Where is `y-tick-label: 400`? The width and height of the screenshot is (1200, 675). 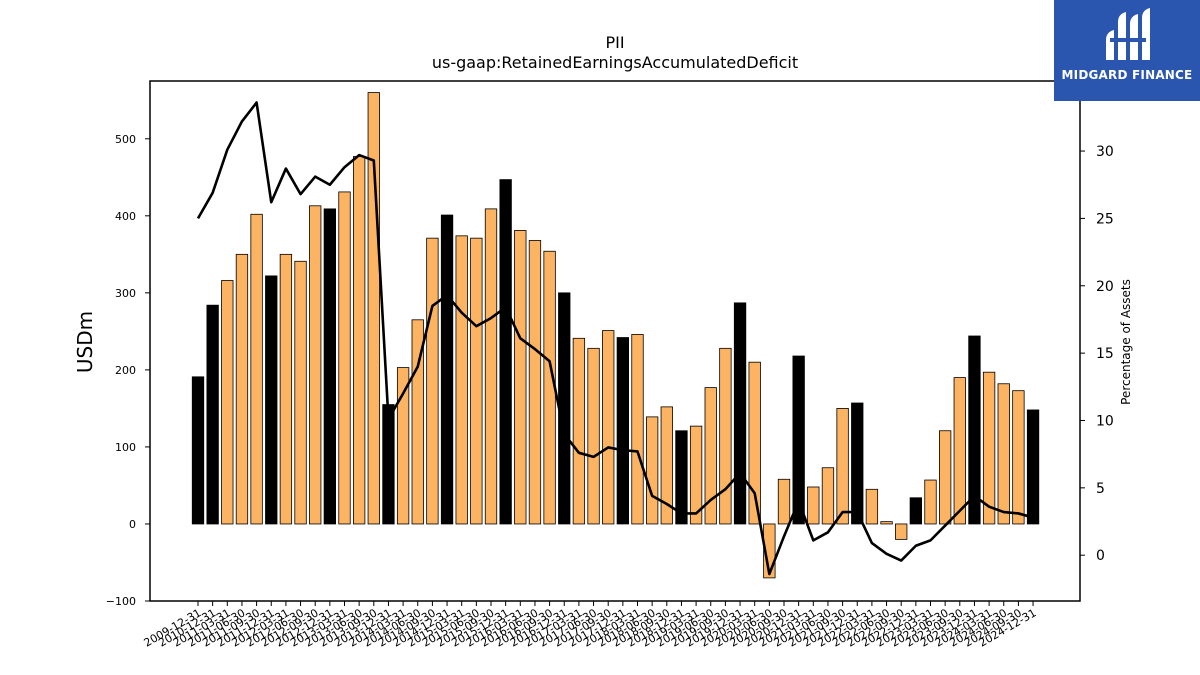 y-tick-label: 400 is located at coordinates (125, 216).